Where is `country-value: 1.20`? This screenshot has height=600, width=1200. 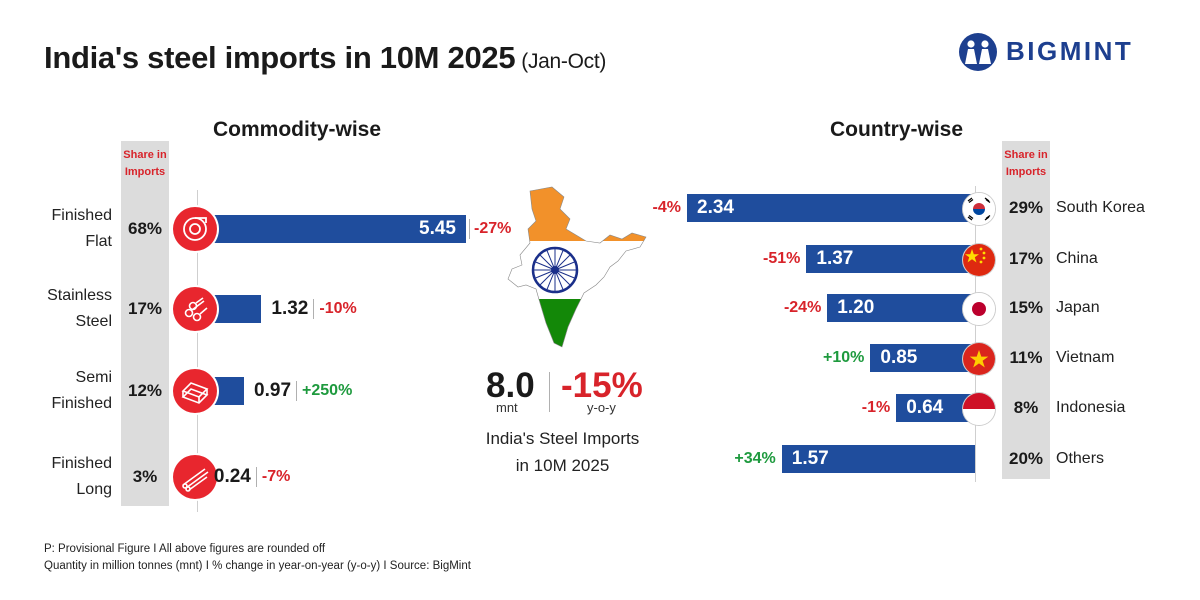
country-value: 1.20 is located at coordinates (856, 307).